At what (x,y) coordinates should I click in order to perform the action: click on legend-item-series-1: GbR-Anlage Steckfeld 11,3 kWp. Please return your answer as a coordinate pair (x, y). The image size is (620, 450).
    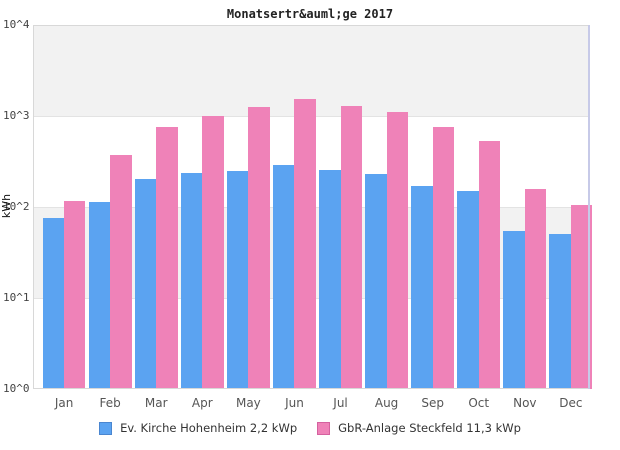
    Looking at the image, I should click on (419, 428).